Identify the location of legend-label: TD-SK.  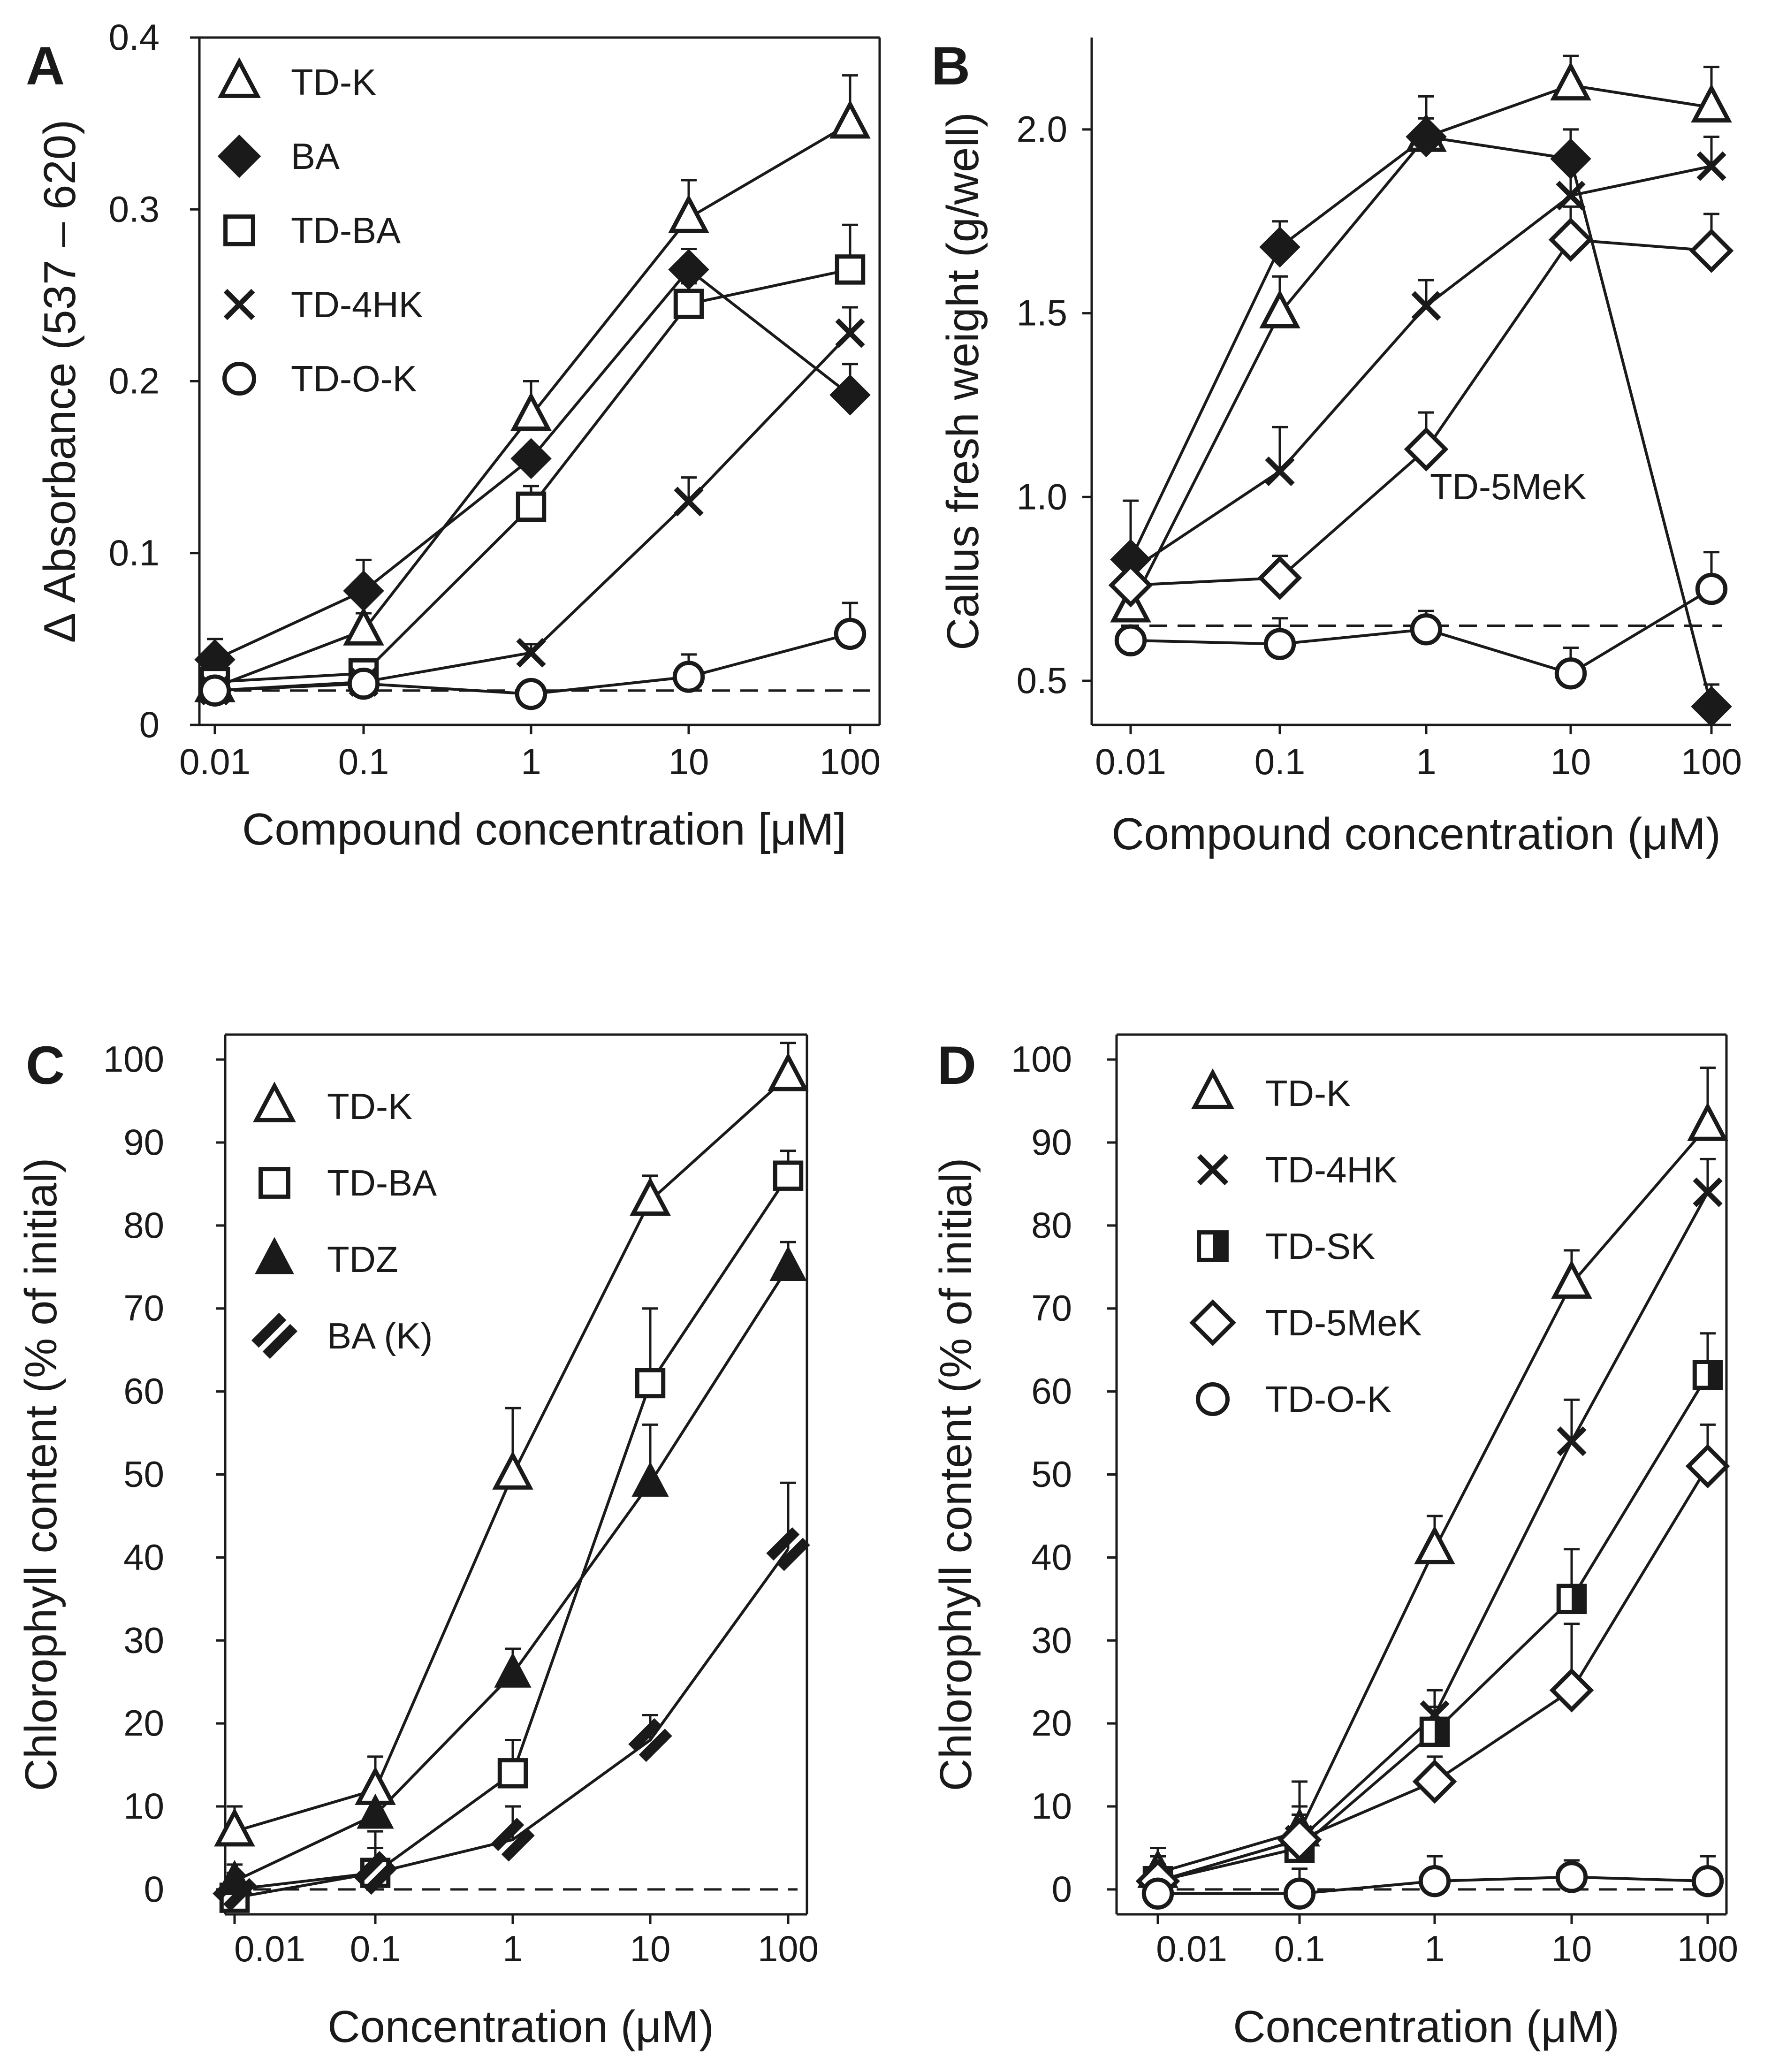
(1320, 1246).